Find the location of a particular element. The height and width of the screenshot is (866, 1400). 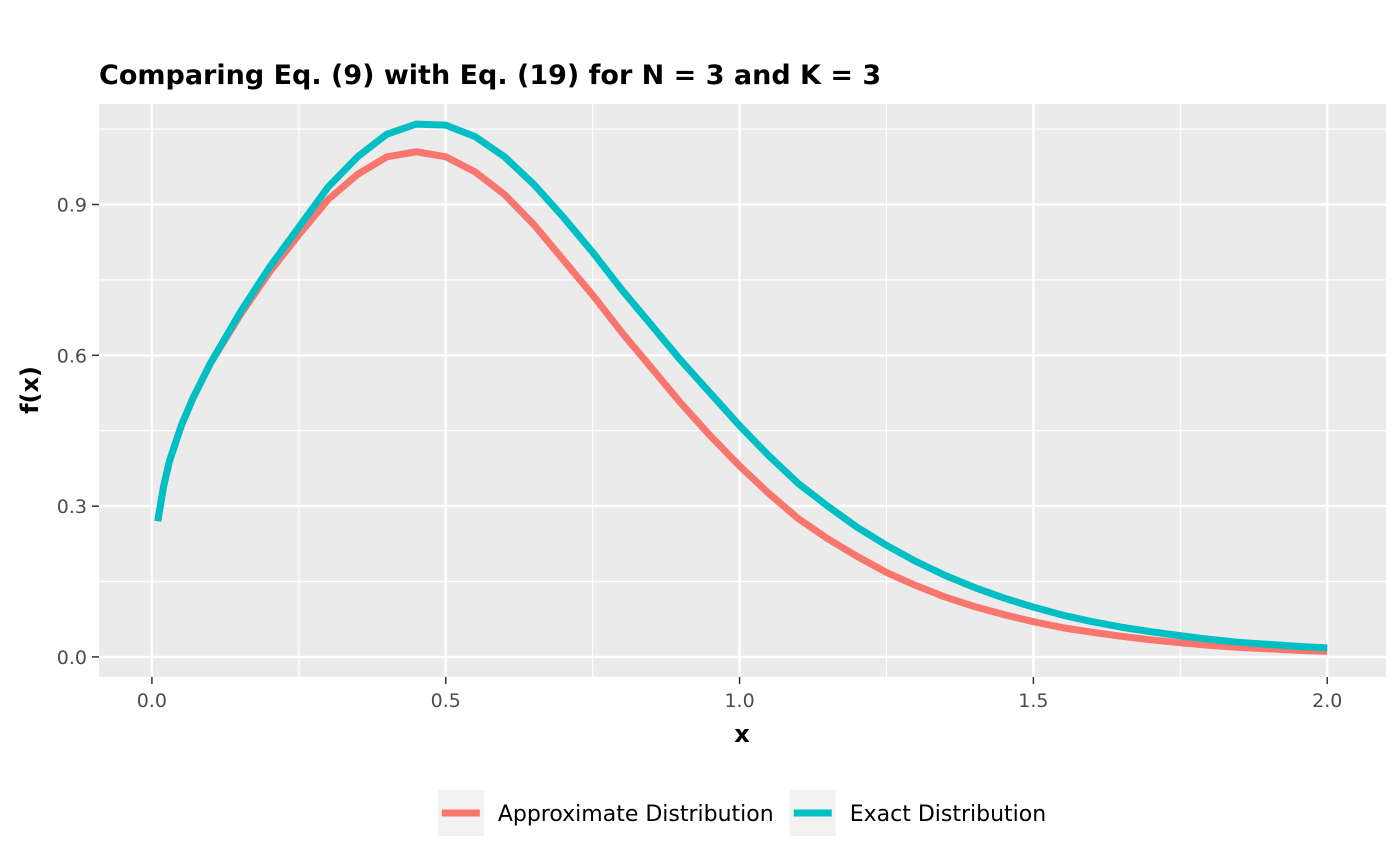

x-tick-label: 1.5 is located at coordinates (1033, 701).